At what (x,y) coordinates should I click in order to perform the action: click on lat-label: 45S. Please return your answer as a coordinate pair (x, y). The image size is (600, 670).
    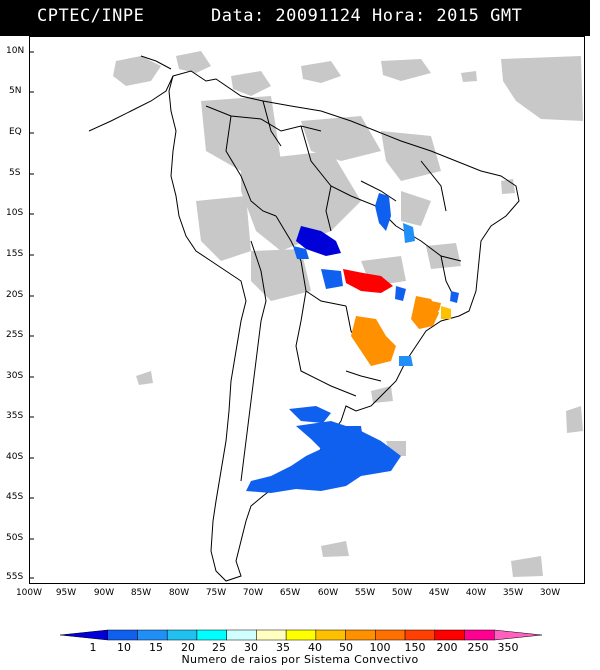
    Looking at the image, I should click on (15, 497).